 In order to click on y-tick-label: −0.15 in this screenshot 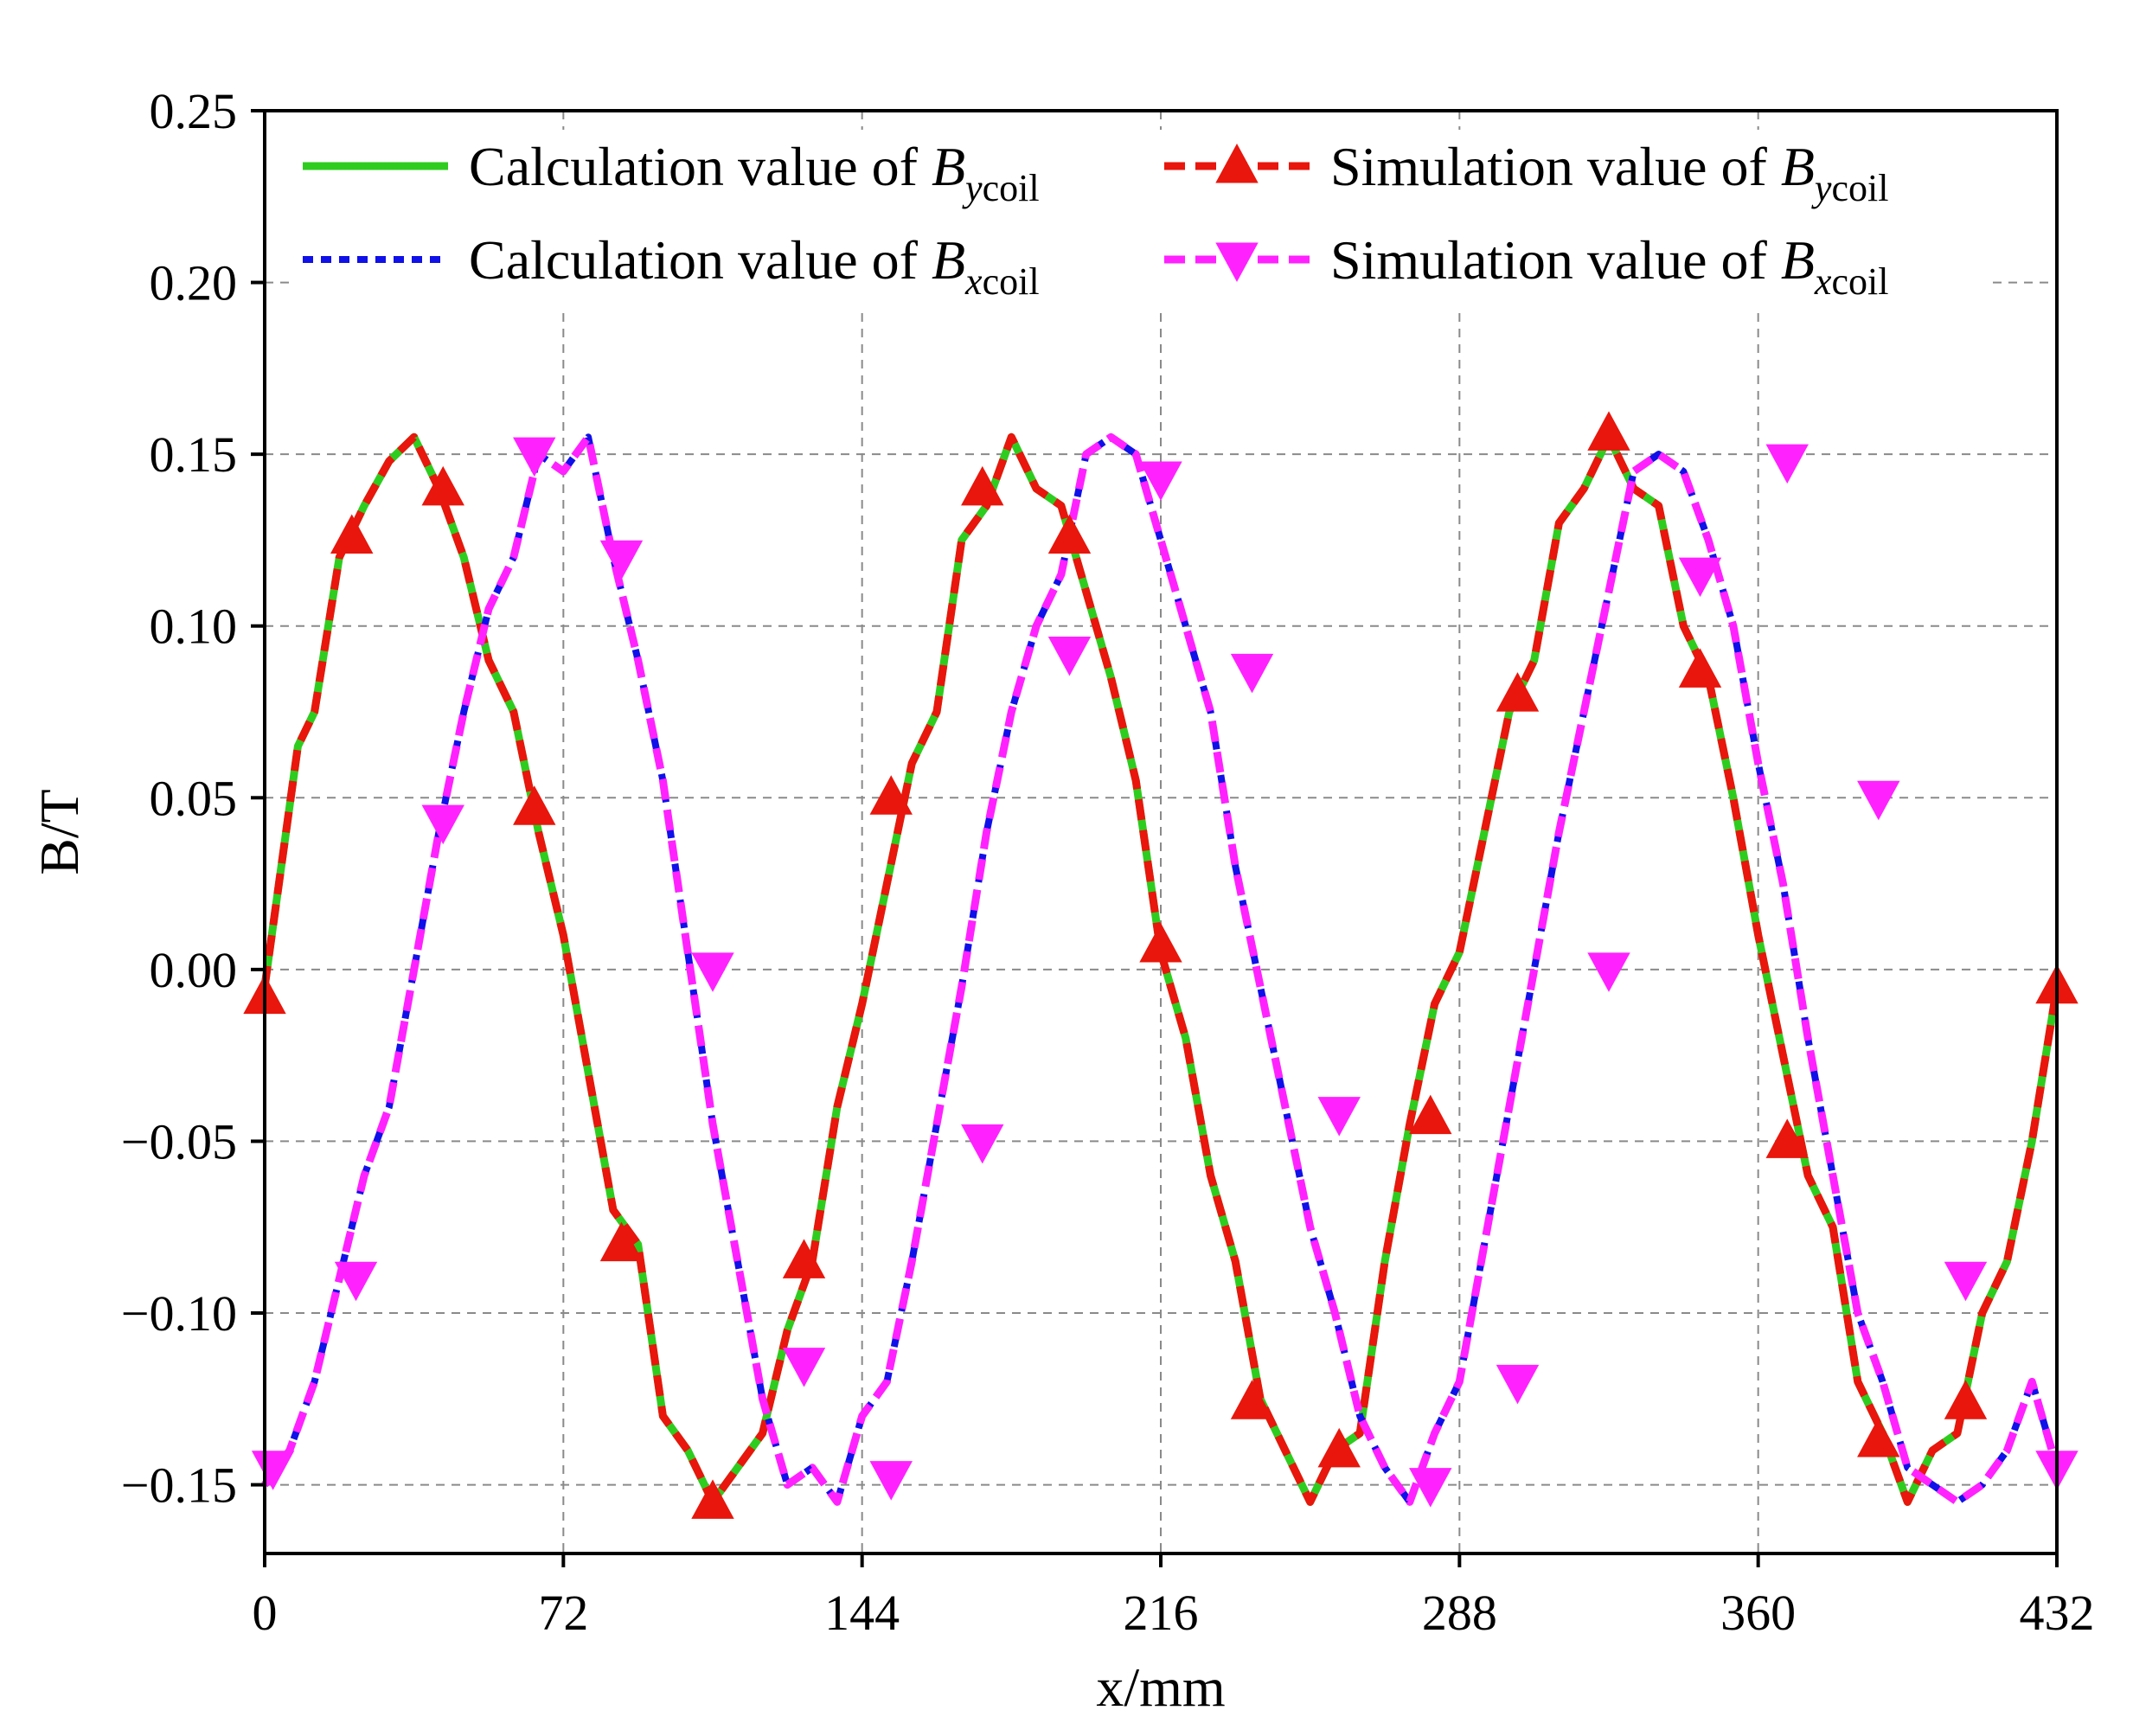, I will do `click(179, 1485)`.